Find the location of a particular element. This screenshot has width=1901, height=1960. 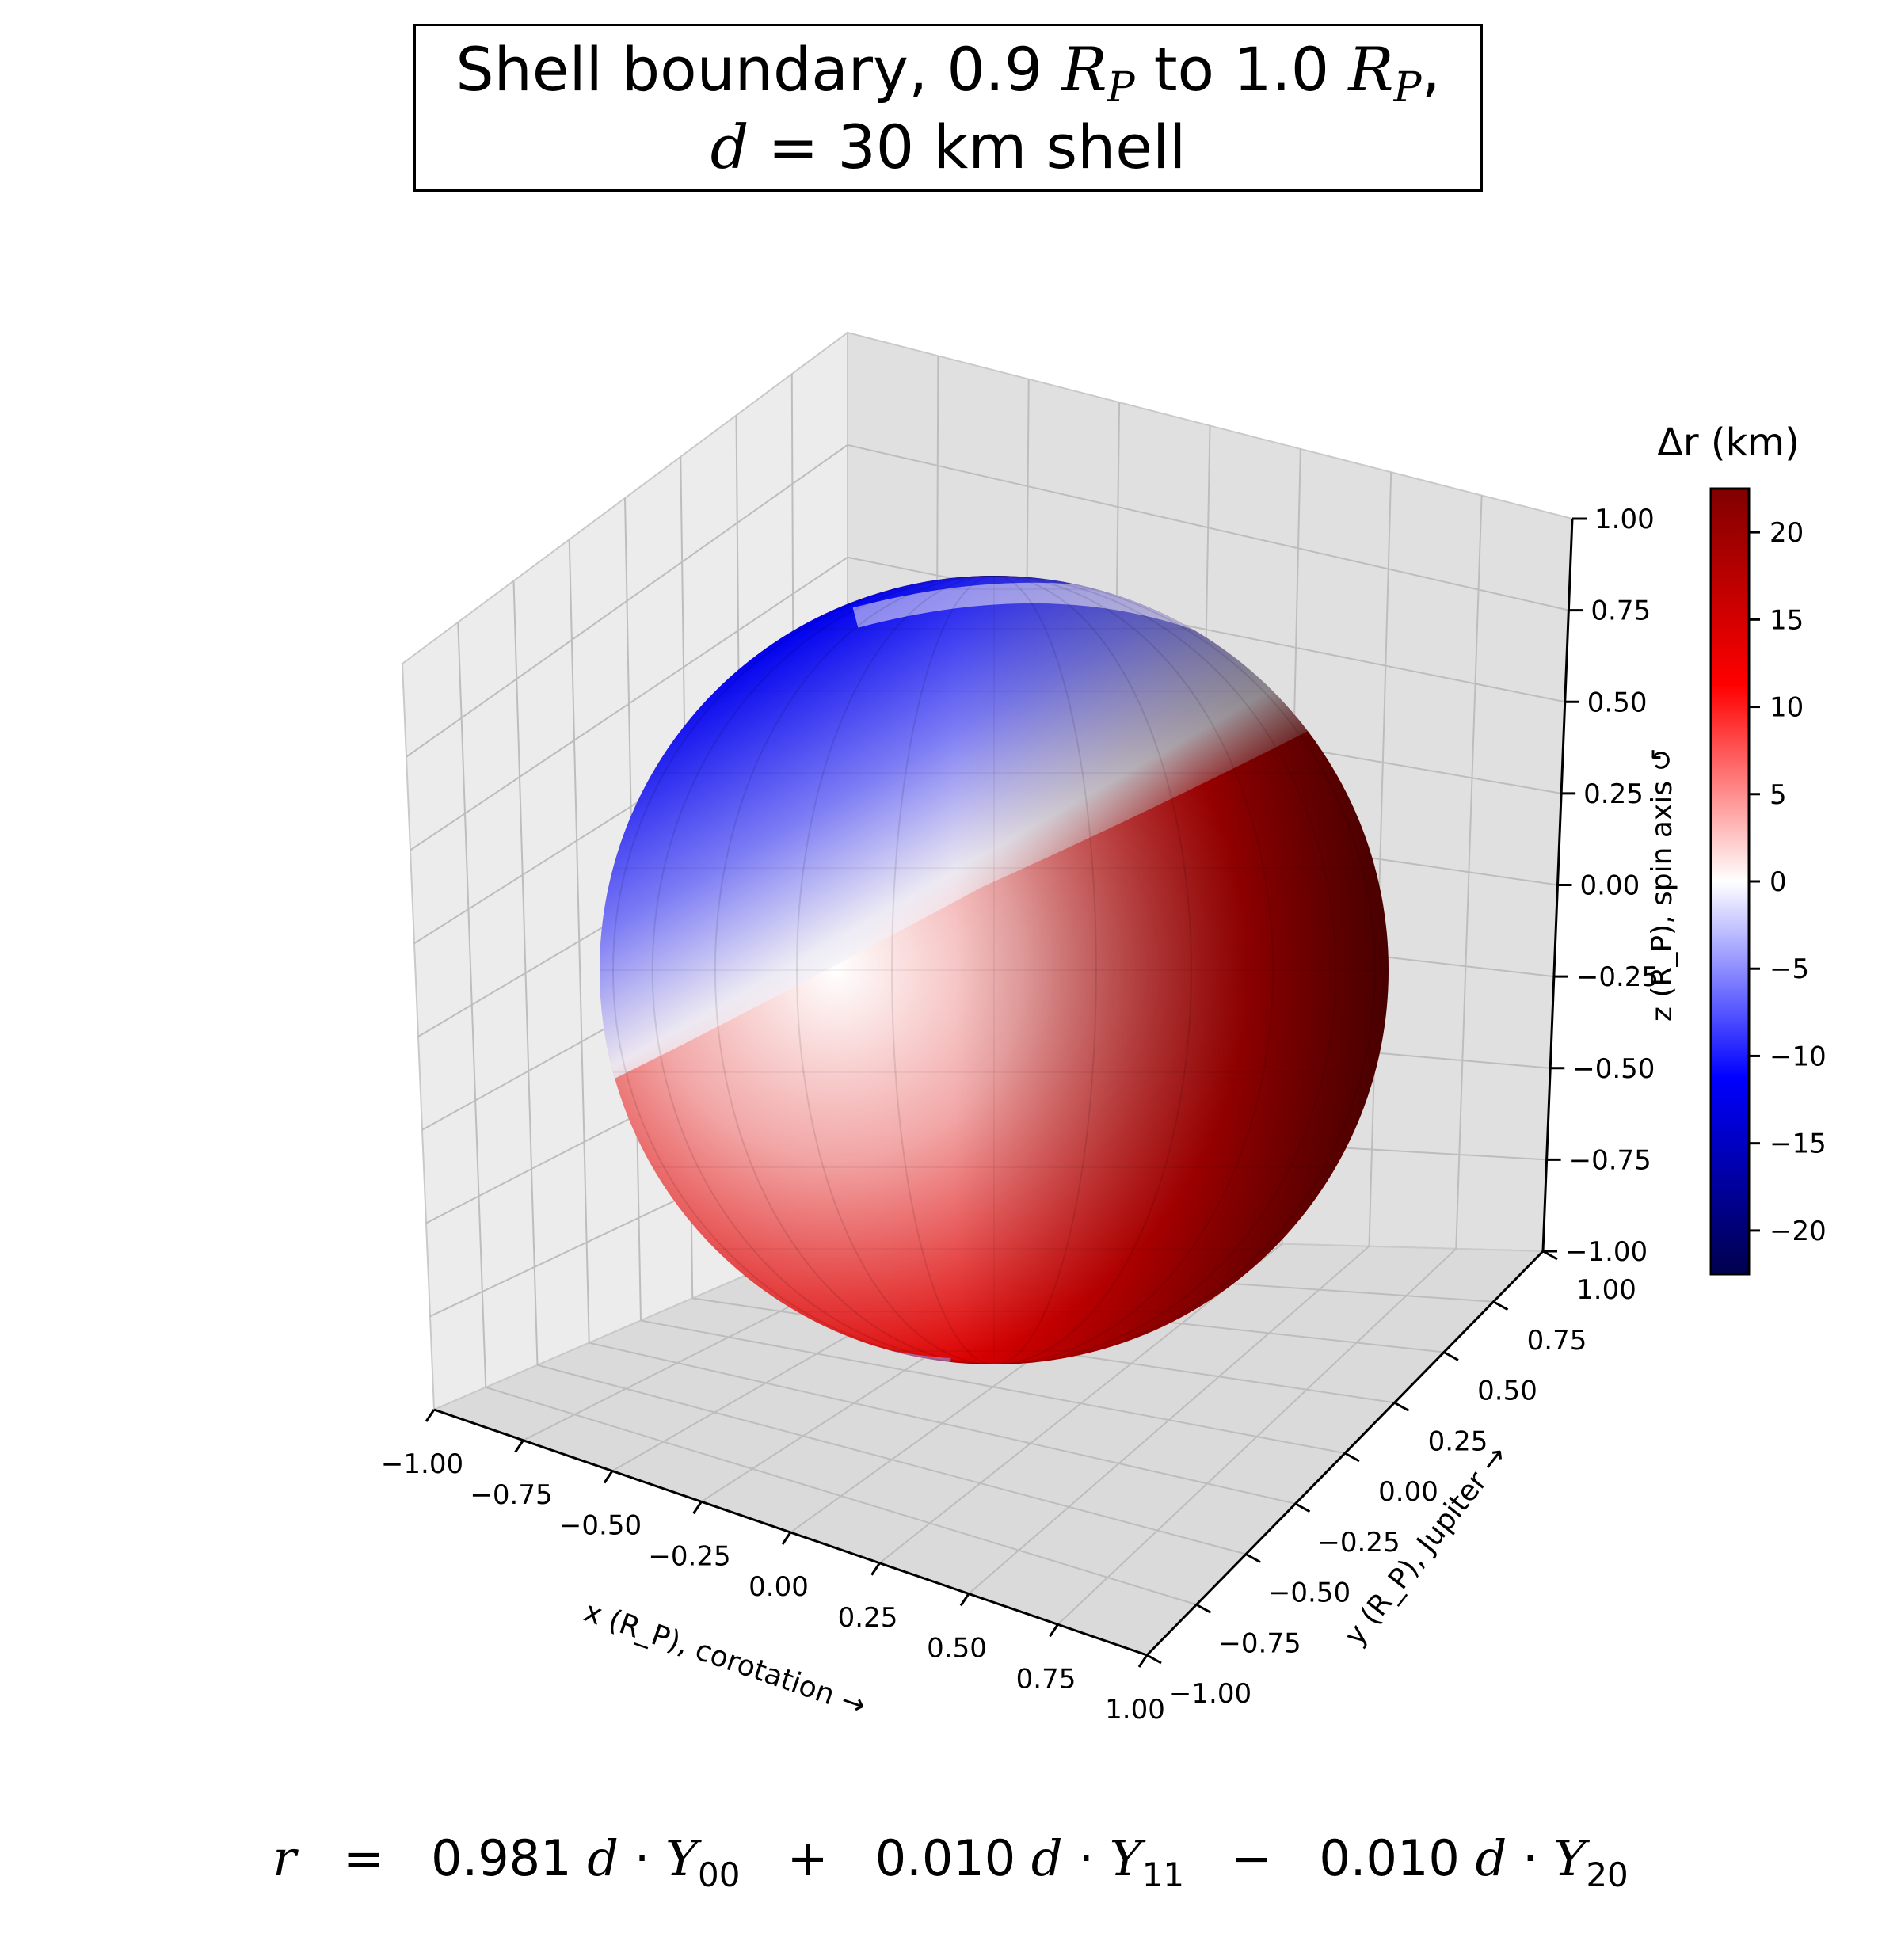

title-line-2: d = 30 km shell is located at coordinates (948, 147).